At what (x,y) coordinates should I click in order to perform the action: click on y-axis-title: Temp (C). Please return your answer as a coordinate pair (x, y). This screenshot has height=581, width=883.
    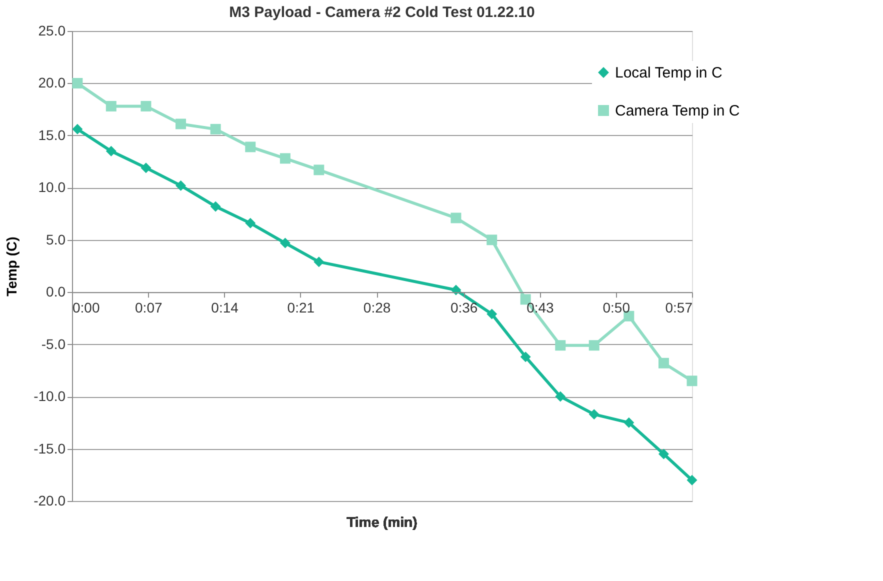
    Looking at the image, I should click on (12, 266).